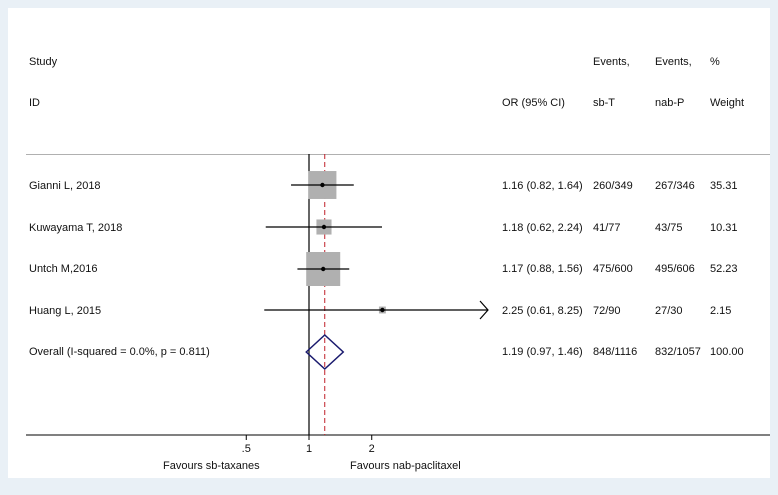  Describe the element at coordinates (398, 154) in the screenshot. I see `header-separator` at that location.